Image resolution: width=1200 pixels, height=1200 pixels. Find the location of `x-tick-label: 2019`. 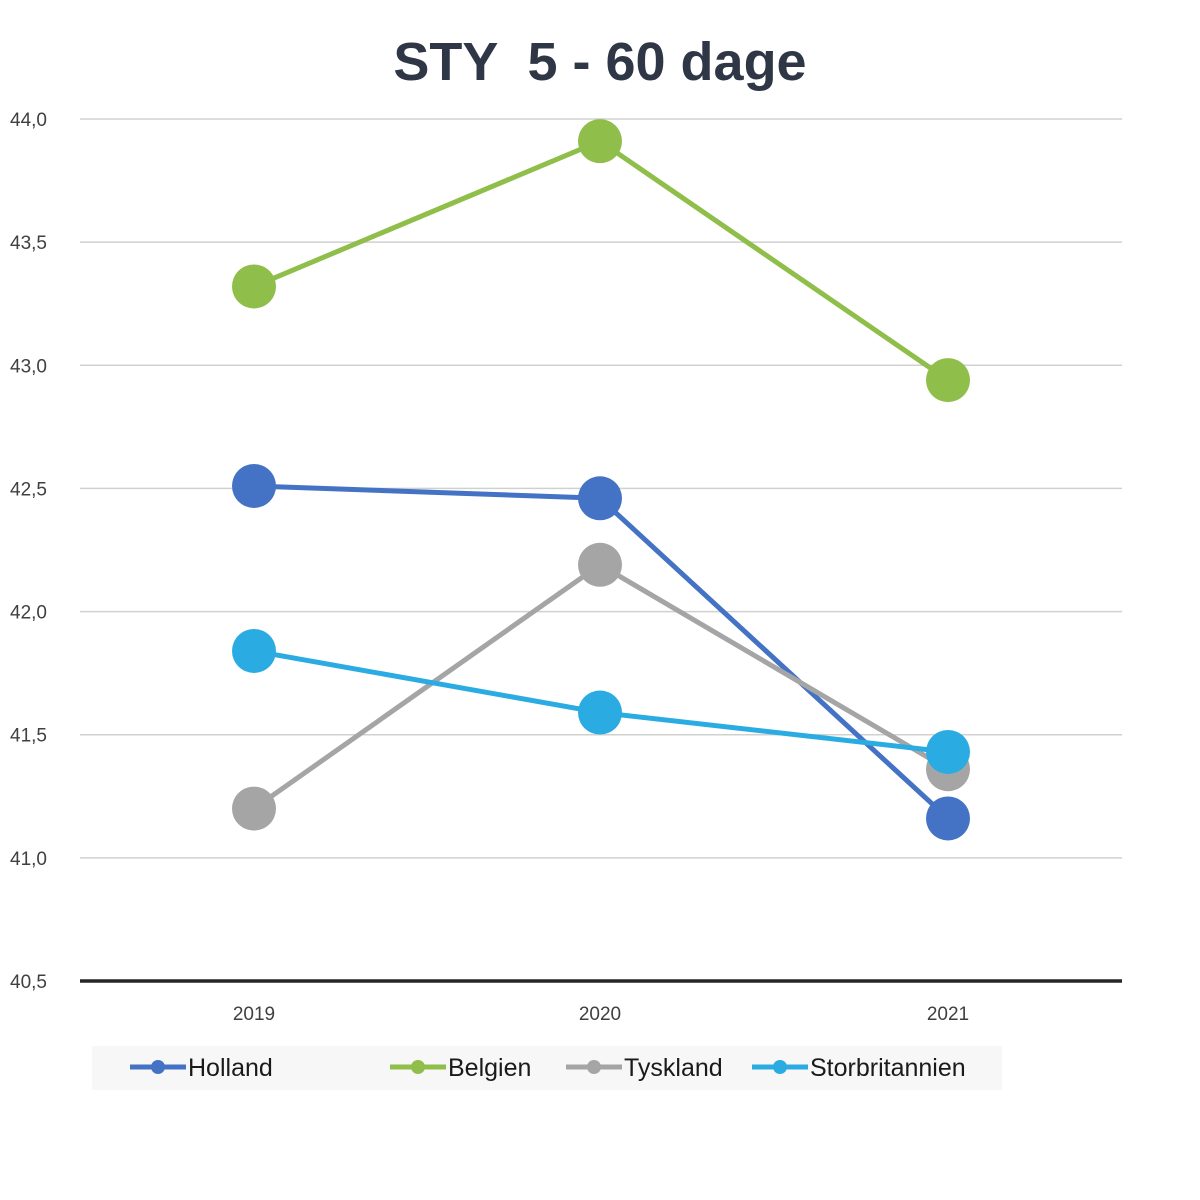

x-tick-label: 2019 is located at coordinates (254, 1014).